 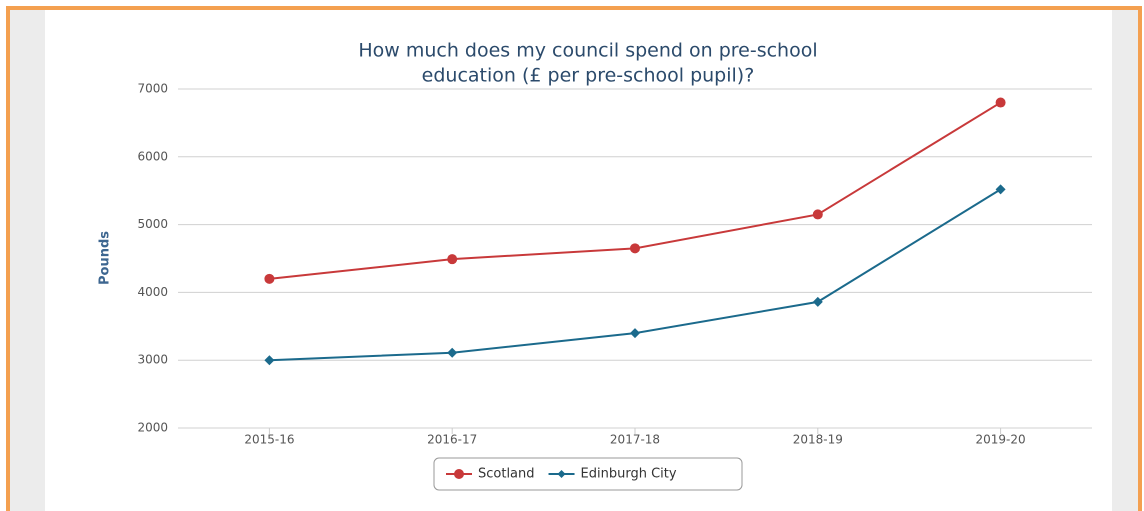 I want to click on y-tick-label: 4000, so click(x=152, y=292).